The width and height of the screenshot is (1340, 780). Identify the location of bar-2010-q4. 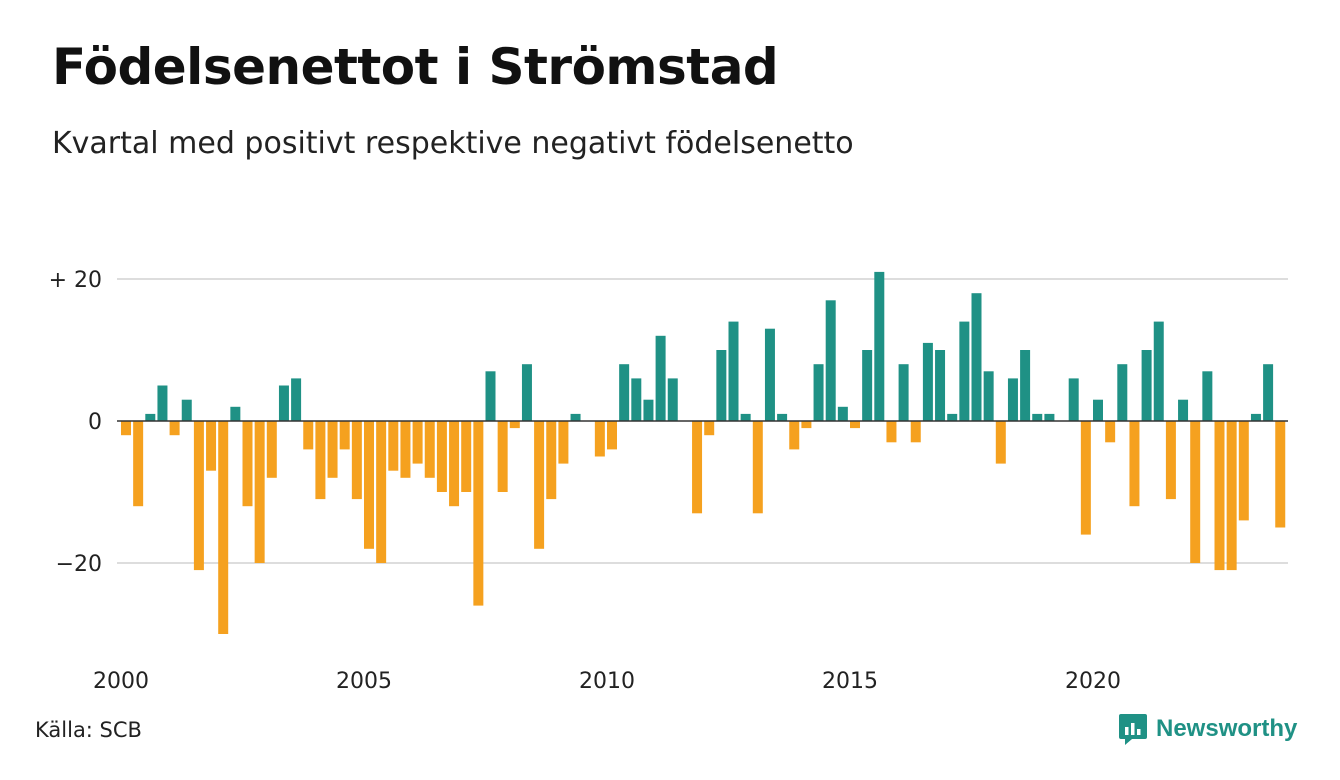
(648, 410).